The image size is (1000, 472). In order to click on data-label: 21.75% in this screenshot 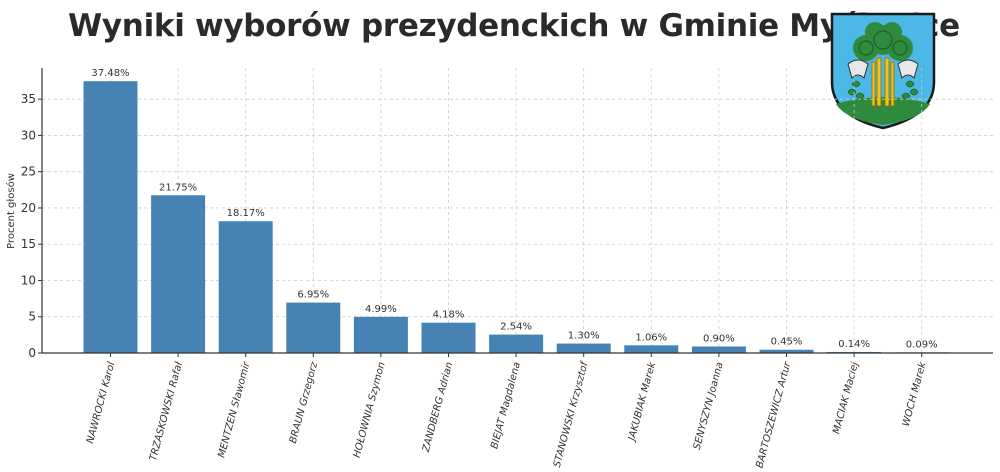, I will do `click(178, 187)`.